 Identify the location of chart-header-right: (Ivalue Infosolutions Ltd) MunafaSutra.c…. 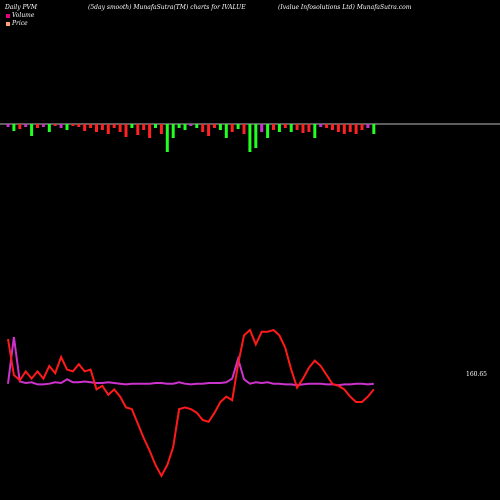
(345, 7).